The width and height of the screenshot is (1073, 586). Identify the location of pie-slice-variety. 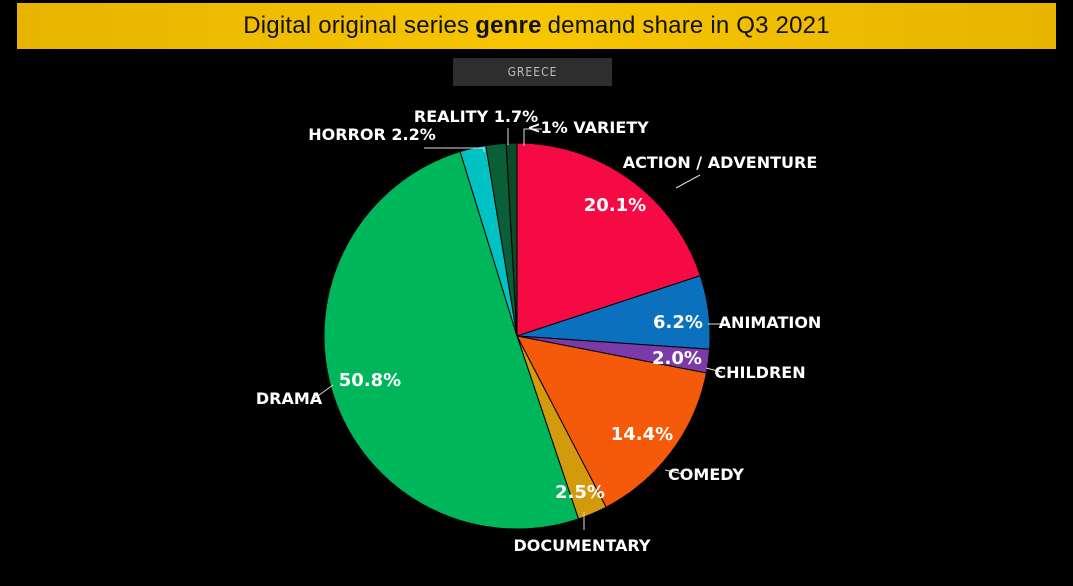
(511, 239).